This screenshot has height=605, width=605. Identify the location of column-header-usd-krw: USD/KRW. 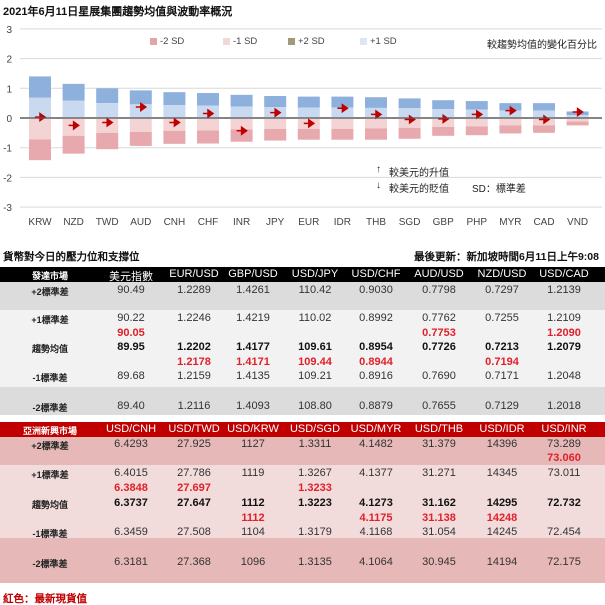
(253, 429).